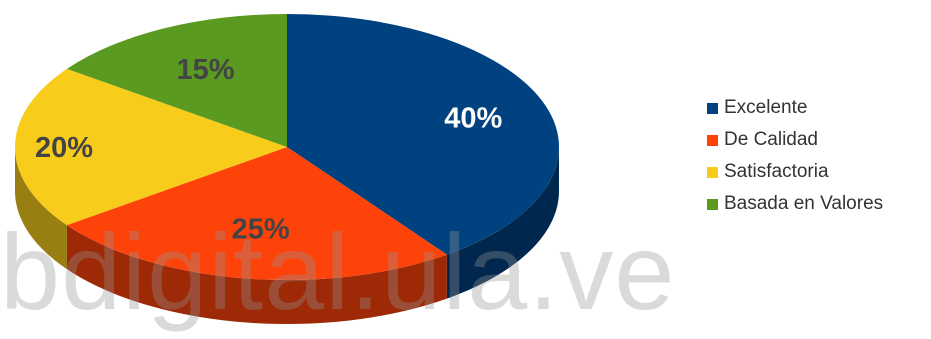 Image resolution: width=931 pixels, height=339 pixels. I want to click on legend-label: De Calidad, so click(771, 139).